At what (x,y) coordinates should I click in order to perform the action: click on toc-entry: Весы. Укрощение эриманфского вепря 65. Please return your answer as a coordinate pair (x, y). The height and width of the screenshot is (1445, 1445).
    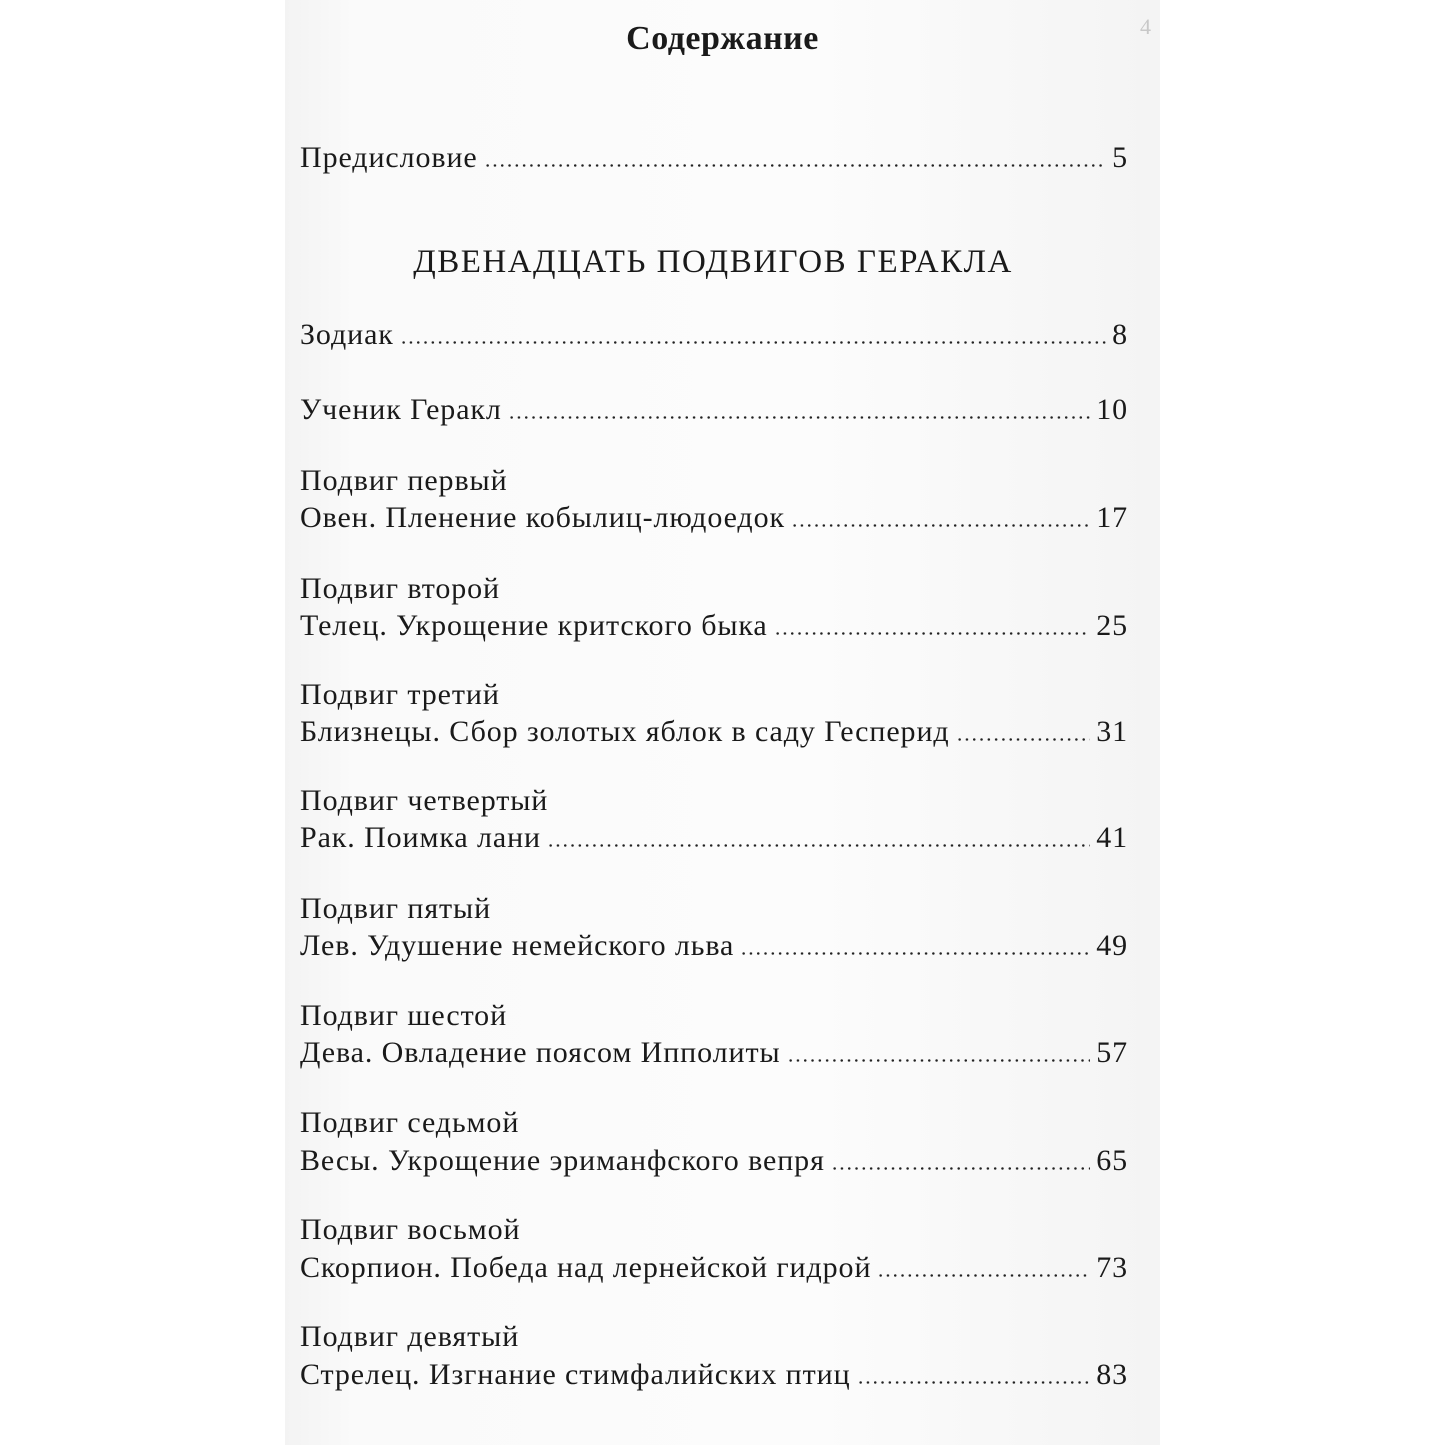
    Looking at the image, I should click on (714, 1161).